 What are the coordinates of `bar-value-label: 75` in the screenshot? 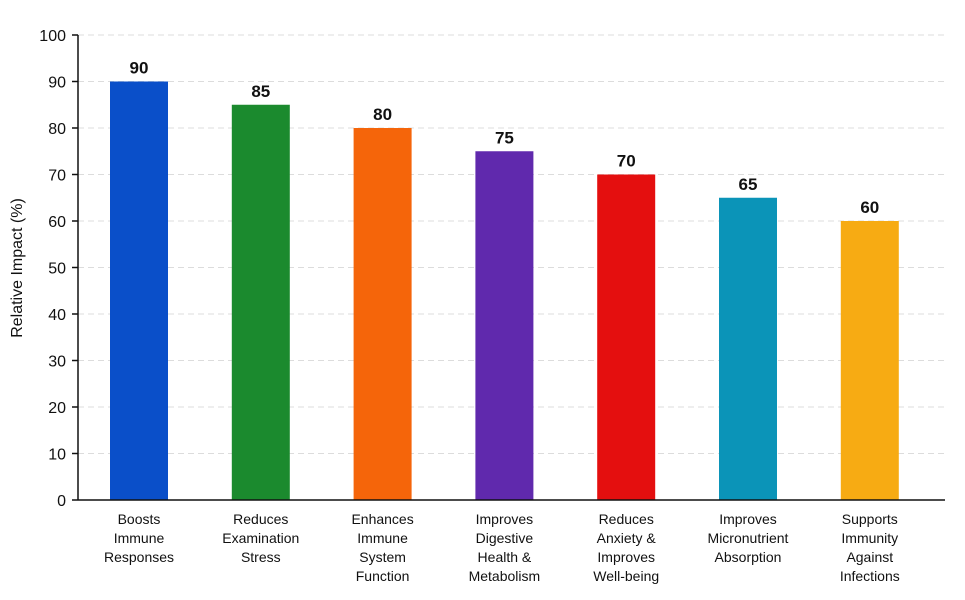 It's located at (504, 137).